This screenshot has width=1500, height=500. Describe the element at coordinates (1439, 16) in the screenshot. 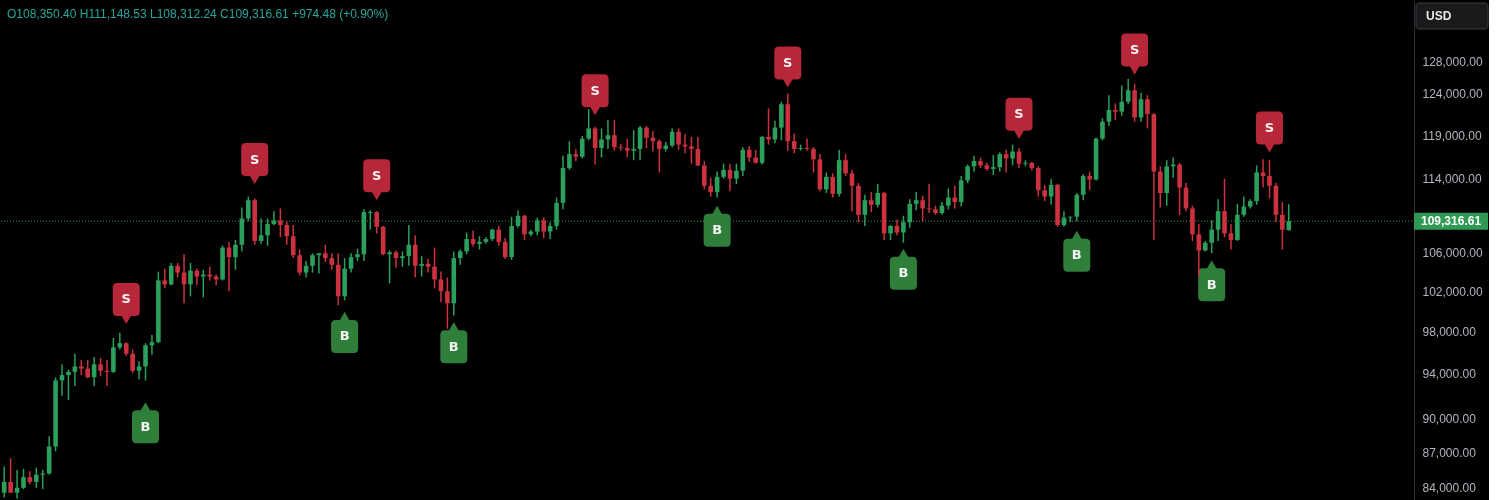

I see `text: USD` at that location.